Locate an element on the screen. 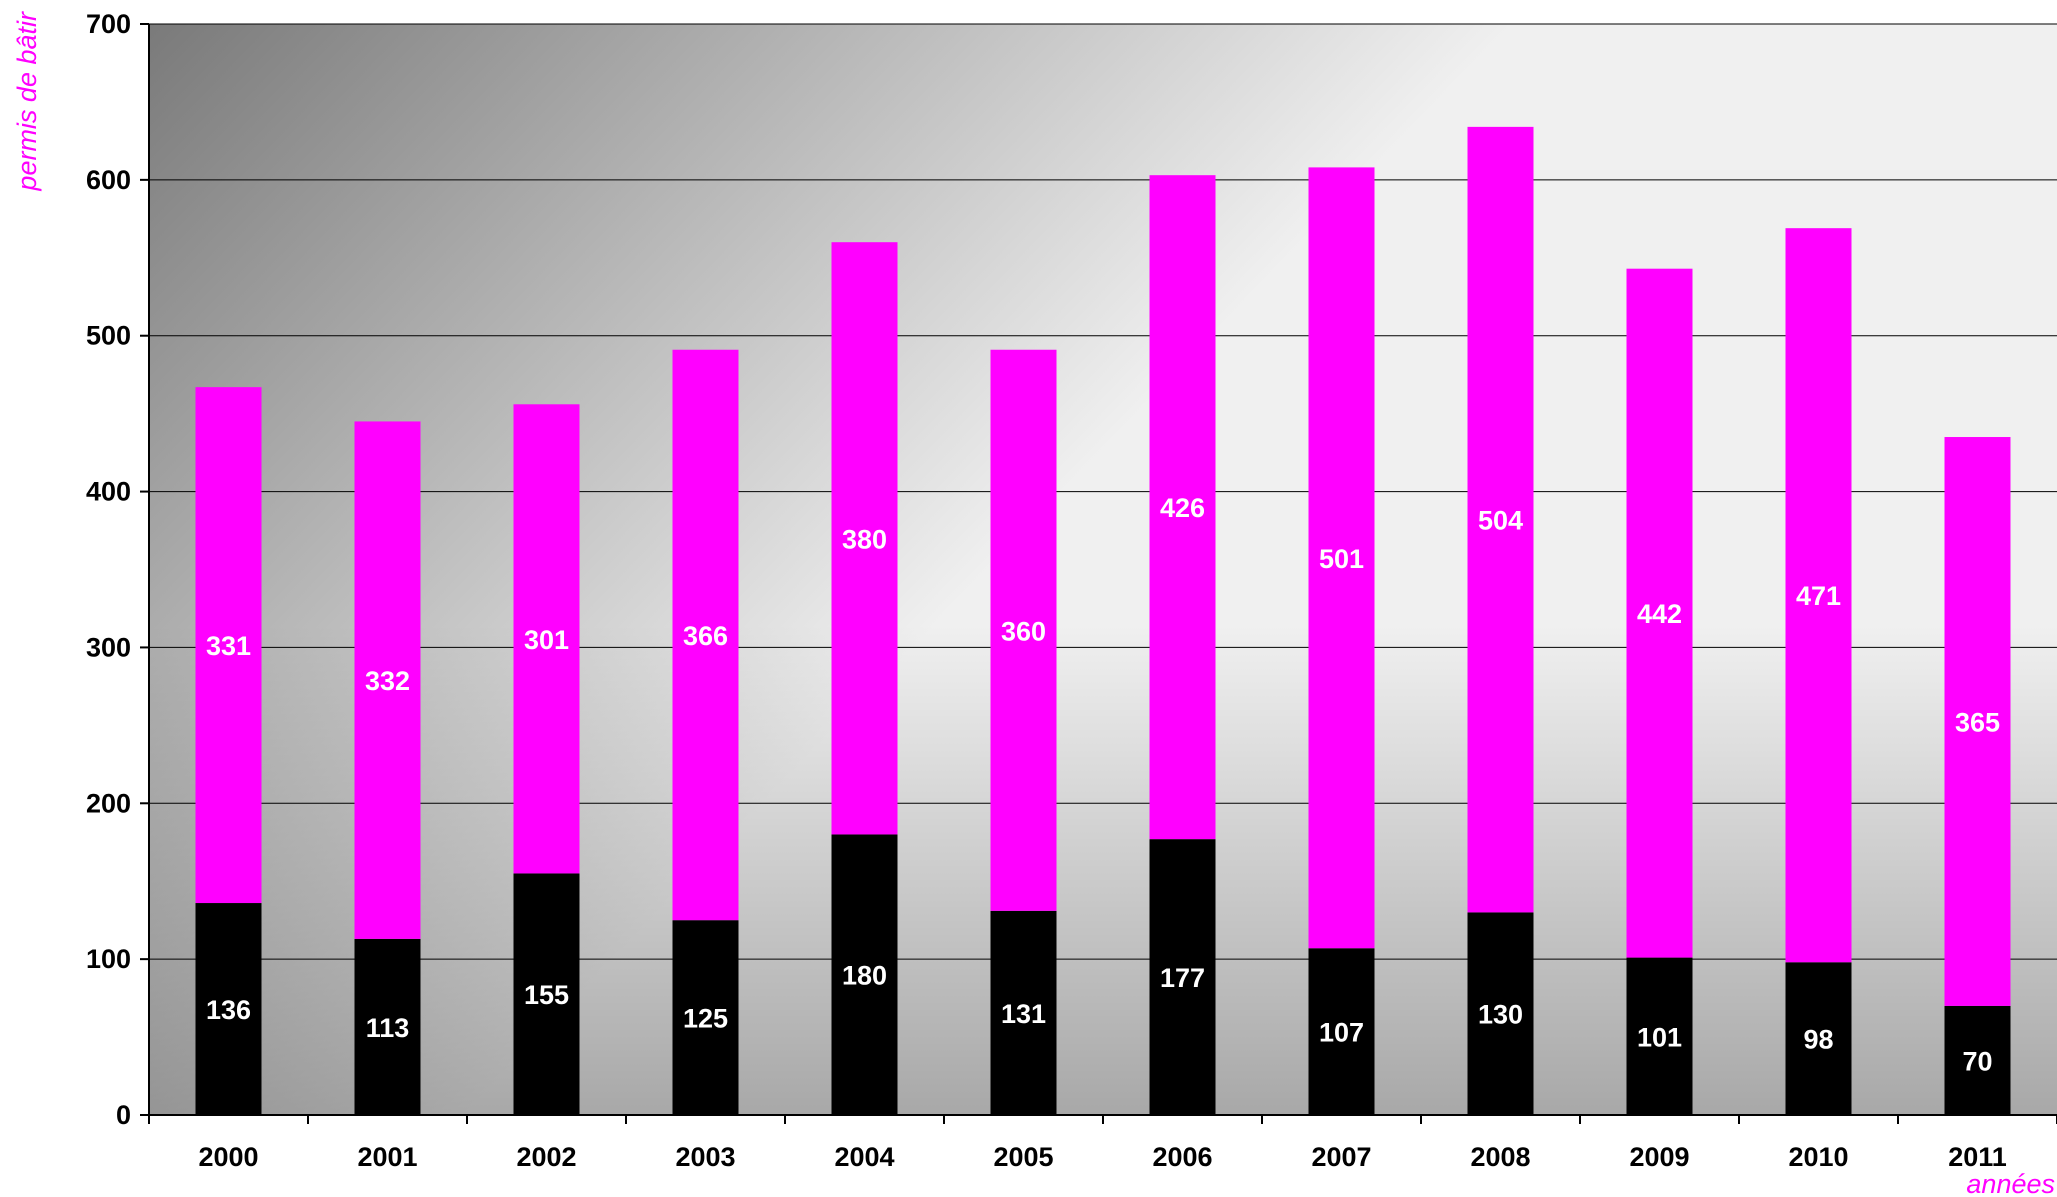 This screenshot has width=2057, height=1197. x-tick-label: 2006 is located at coordinates (1182, 1157).